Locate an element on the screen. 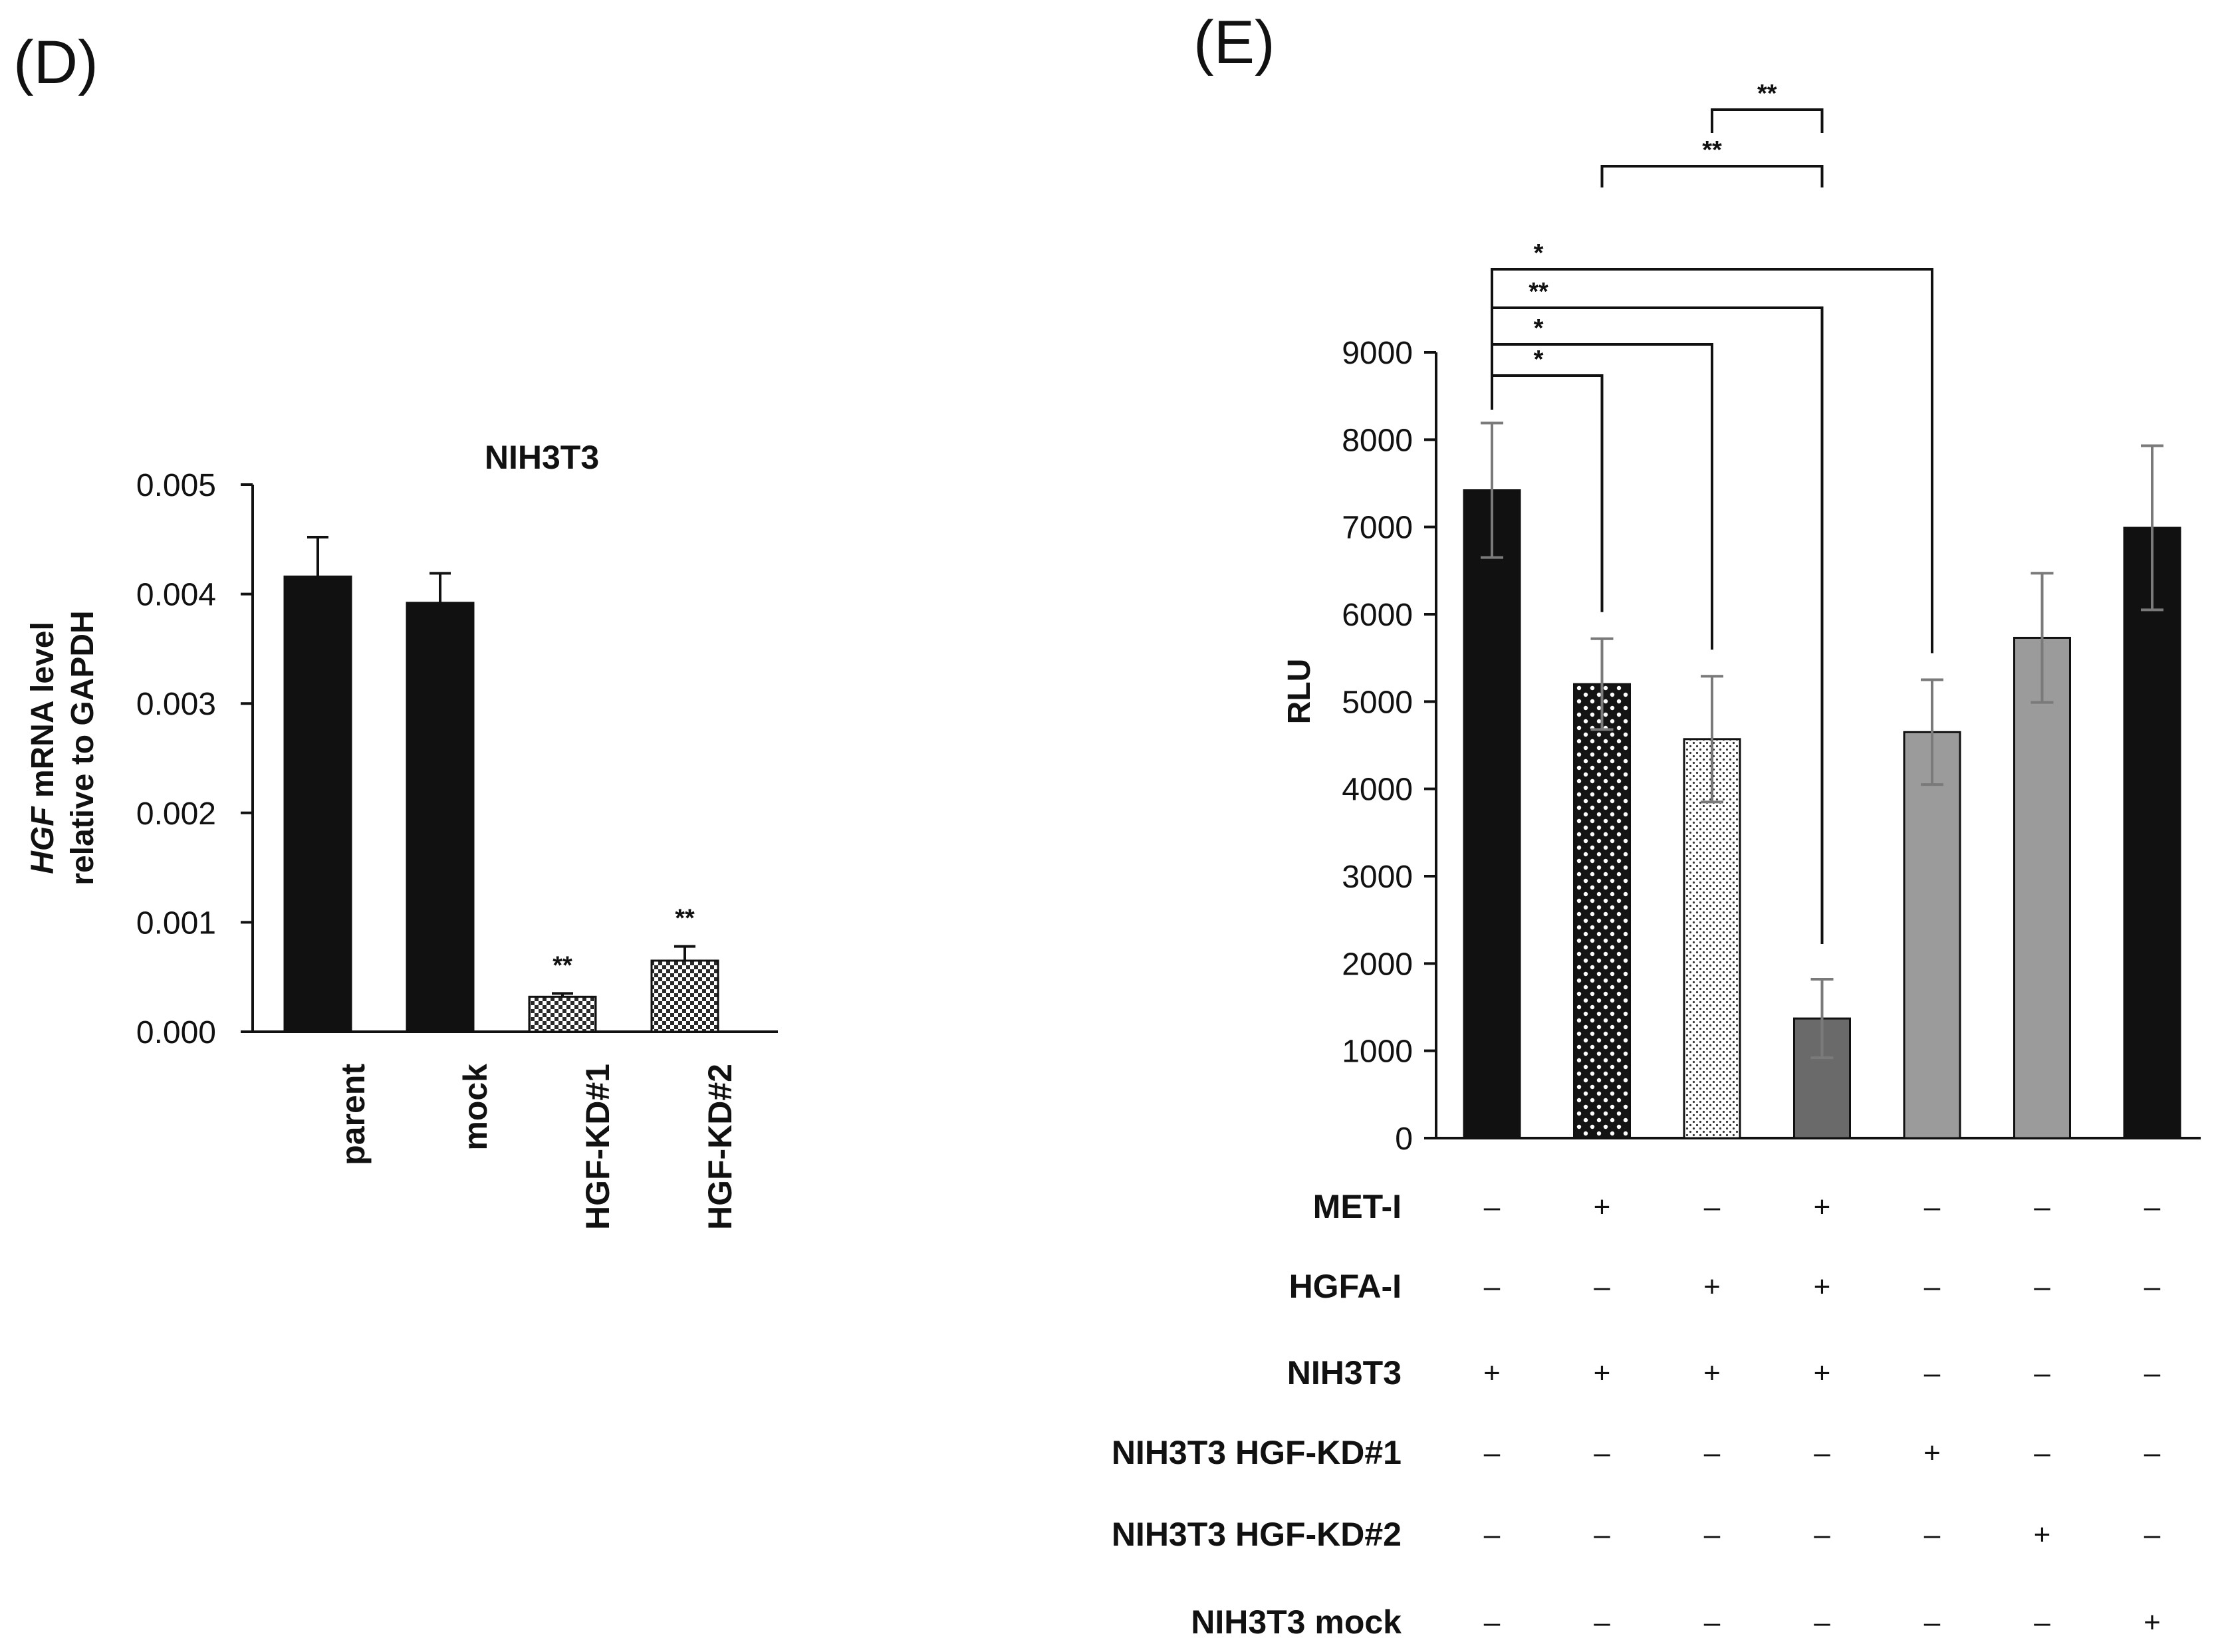  y-axis-label-line2: relative to GAPDH is located at coordinates (82, 747).